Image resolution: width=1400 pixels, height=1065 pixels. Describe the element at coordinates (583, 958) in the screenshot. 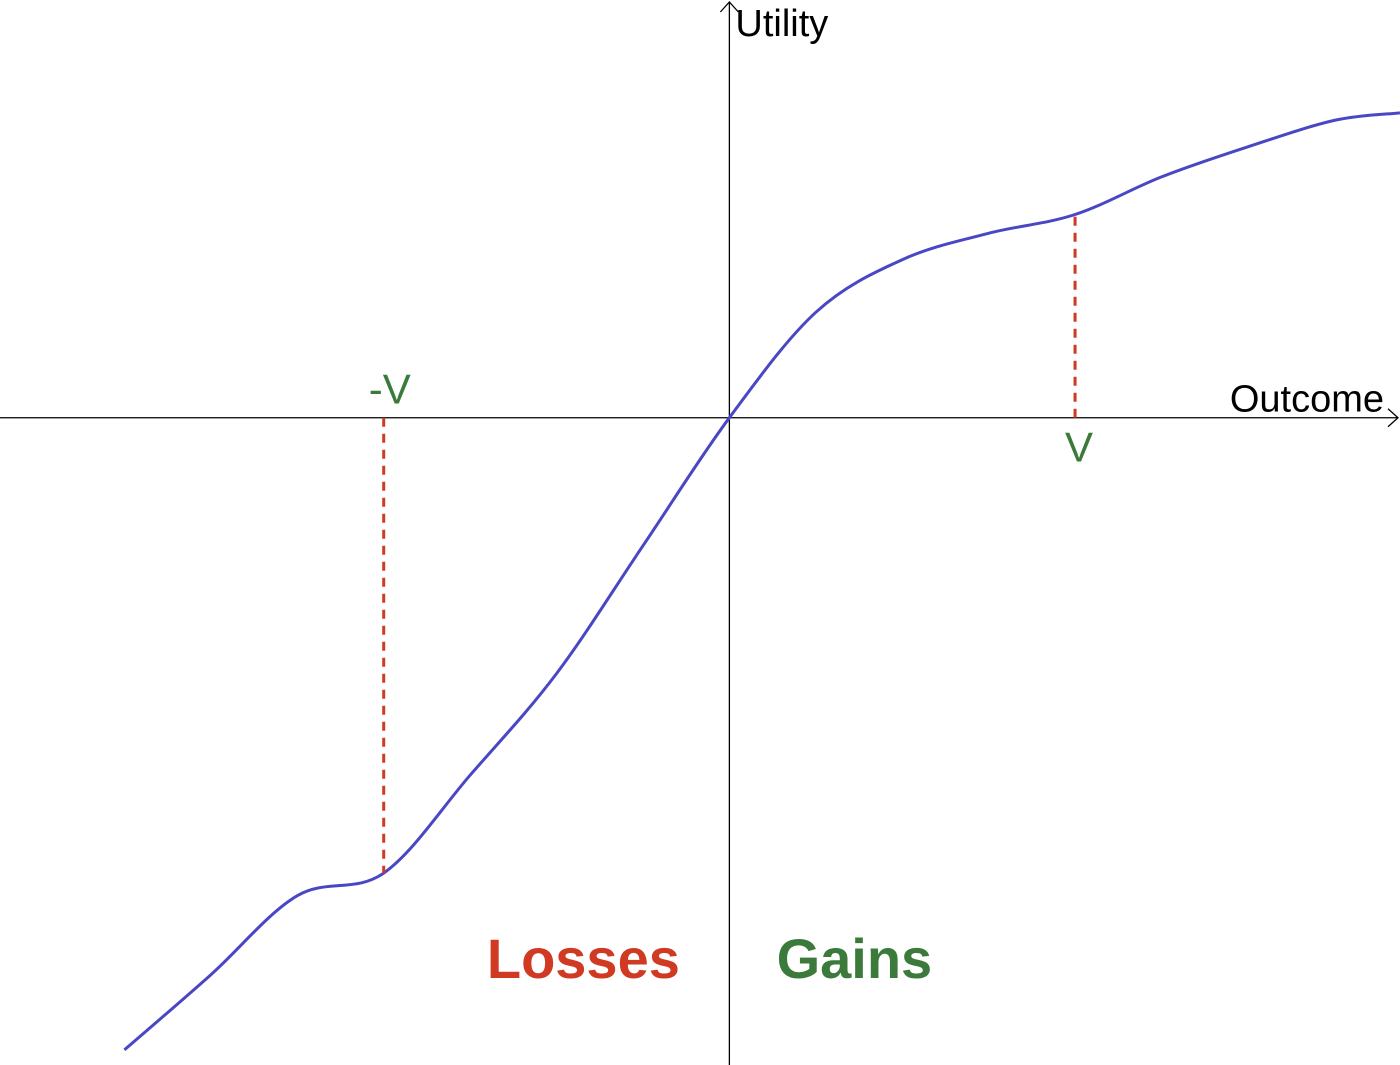

I see `losses-label: Losses` at that location.